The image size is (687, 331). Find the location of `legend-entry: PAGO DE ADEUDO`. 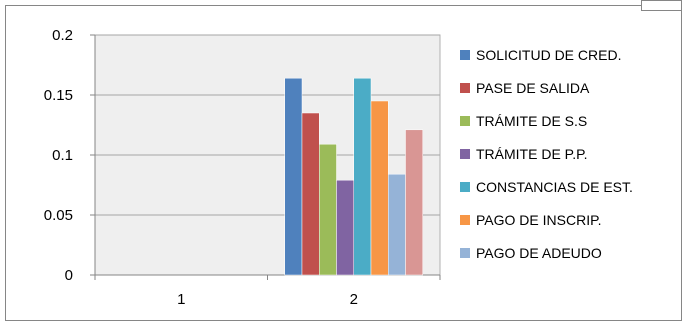

legend-entry: PAGO DE ADEUDO is located at coordinates (539, 253).